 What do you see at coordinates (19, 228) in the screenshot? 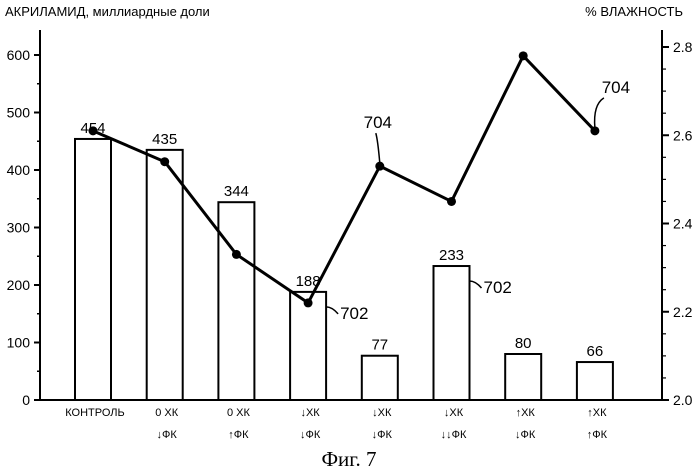
I see `left-tick-label: 300` at bounding box center [19, 228].